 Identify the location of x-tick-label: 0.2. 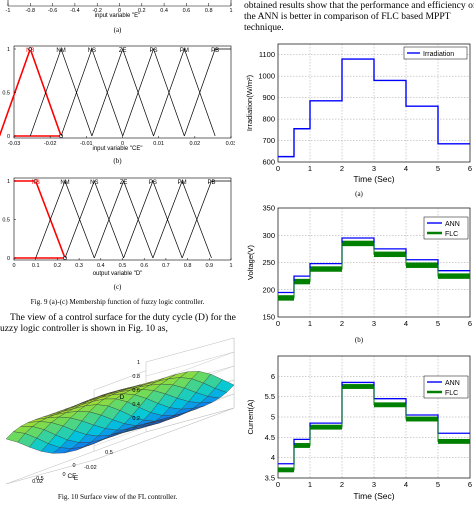
(142, 11).